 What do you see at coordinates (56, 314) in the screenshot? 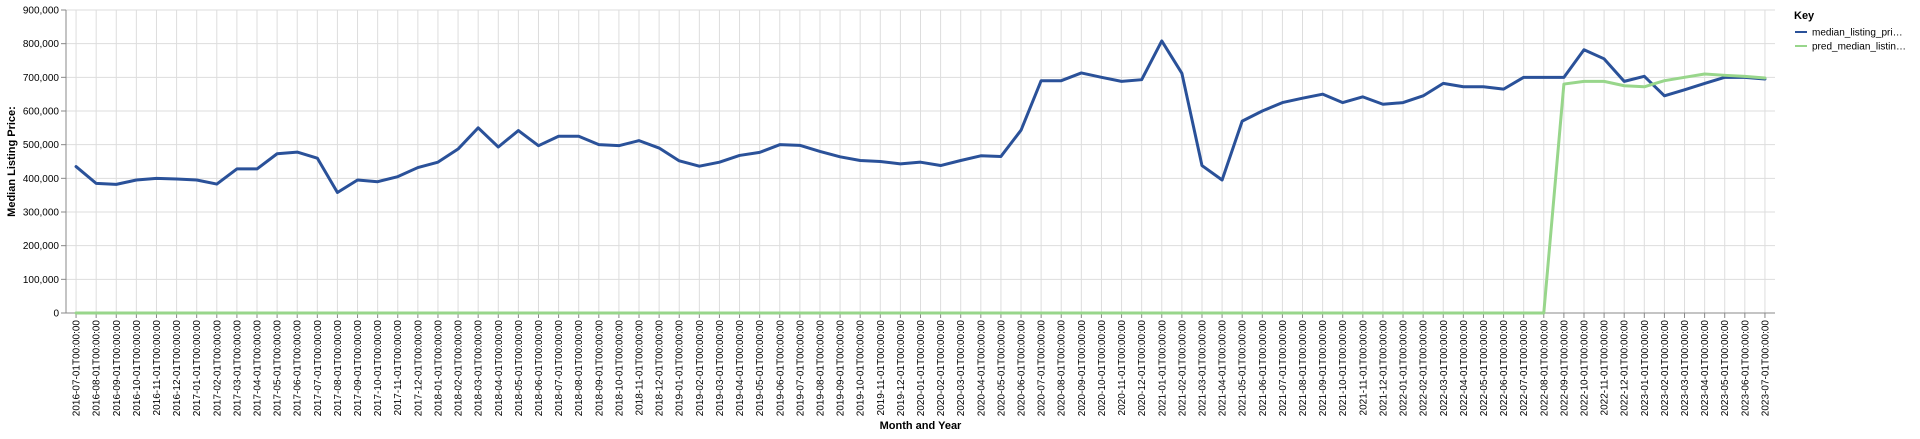
I see `y-tick-label: 0` at bounding box center [56, 314].